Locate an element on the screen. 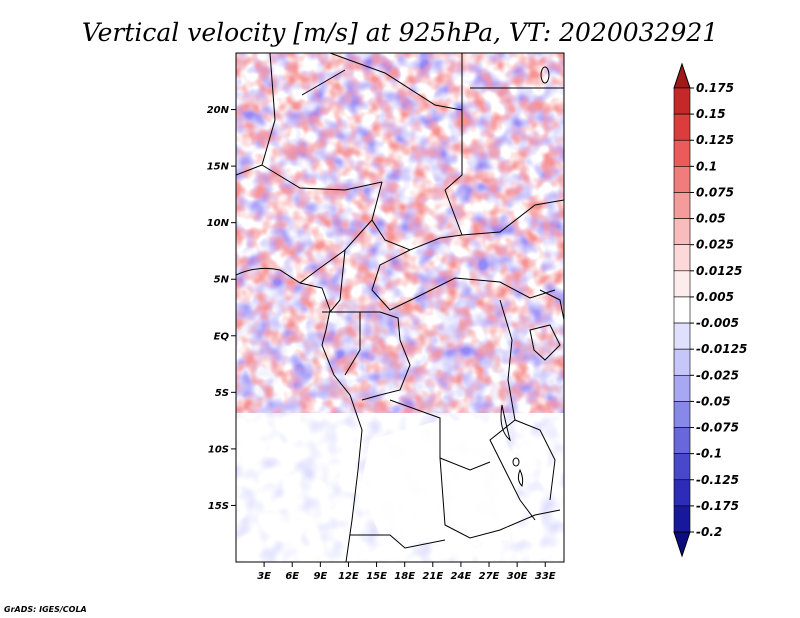 The height and width of the screenshot is (618, 800). lon-tick-label: 12E is located at coordinates (348, 576).